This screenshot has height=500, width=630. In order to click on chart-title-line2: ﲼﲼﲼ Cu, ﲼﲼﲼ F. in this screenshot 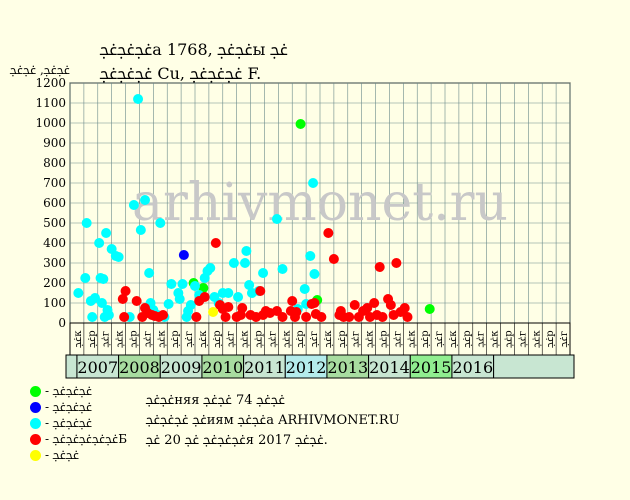, I will do `click(181, 73)`.